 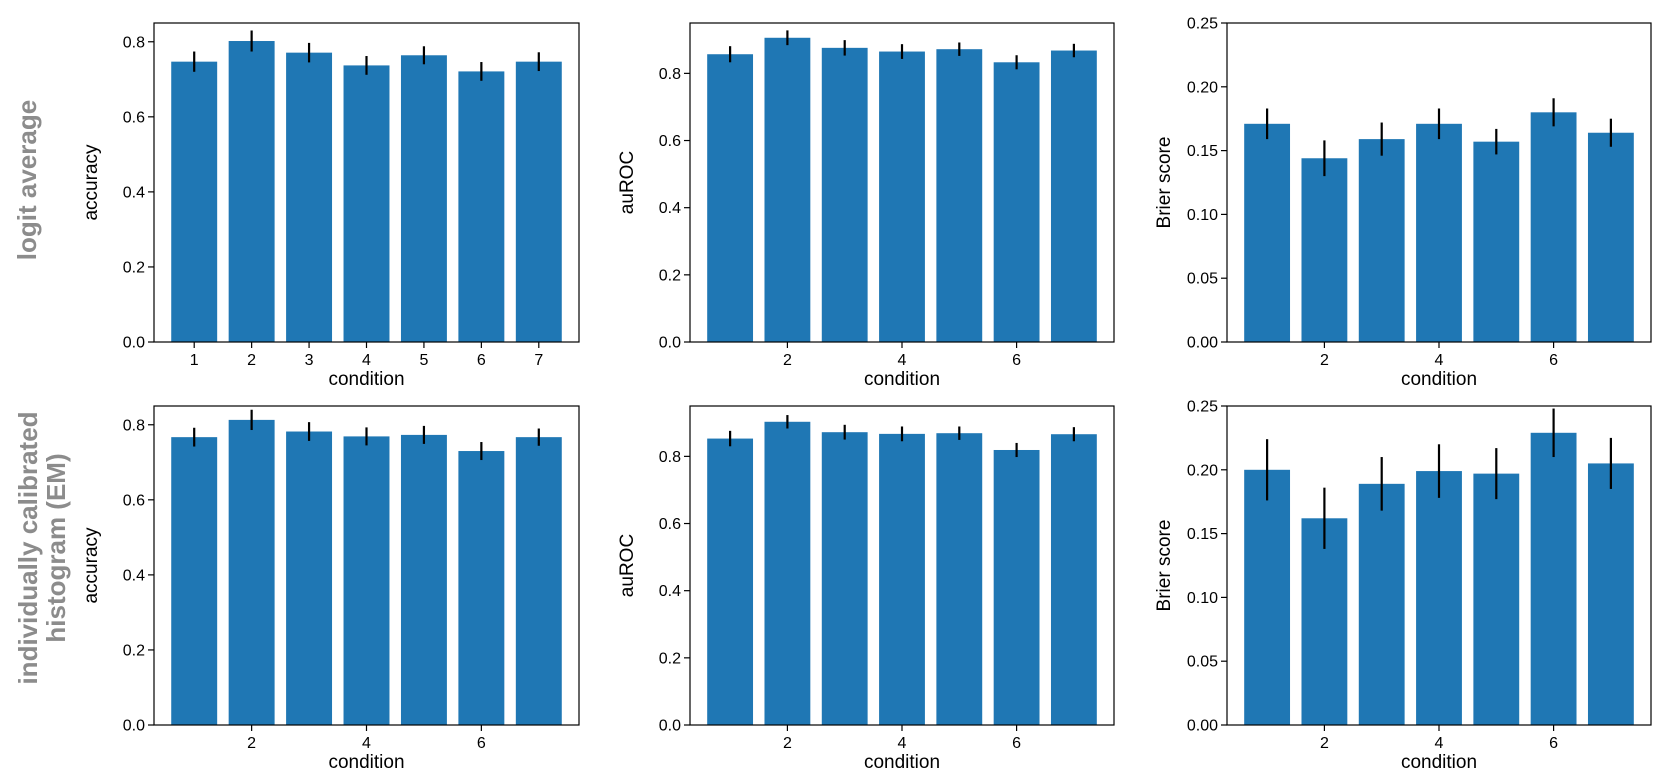 I want to click on y-axis-label: auROC, so click(x=627, y=182).